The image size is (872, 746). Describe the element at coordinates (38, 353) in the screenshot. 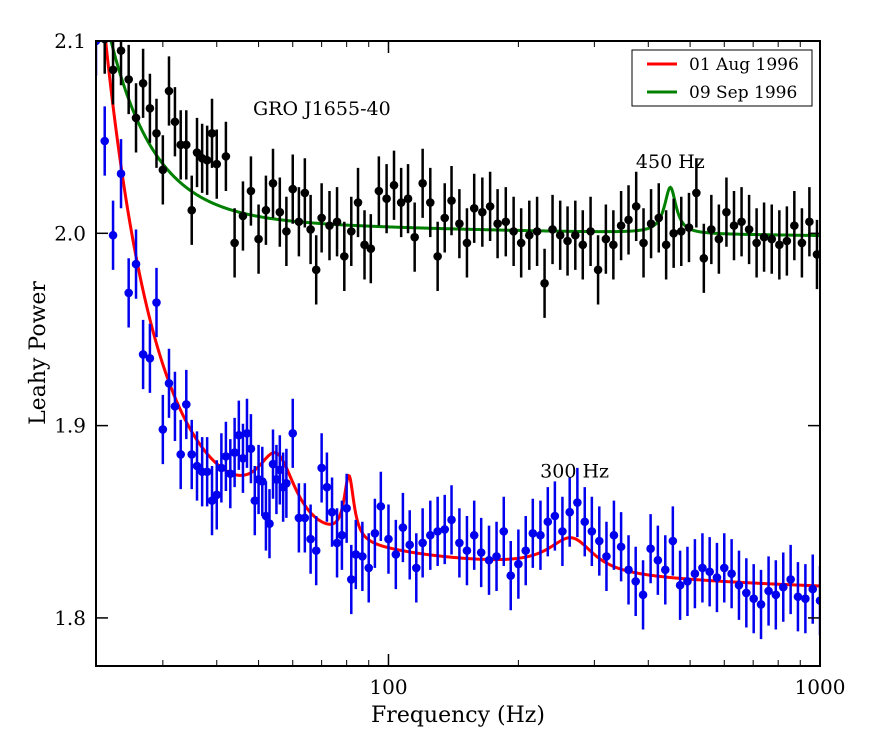

I see `y-axis-label: Leahy Power` at that location.